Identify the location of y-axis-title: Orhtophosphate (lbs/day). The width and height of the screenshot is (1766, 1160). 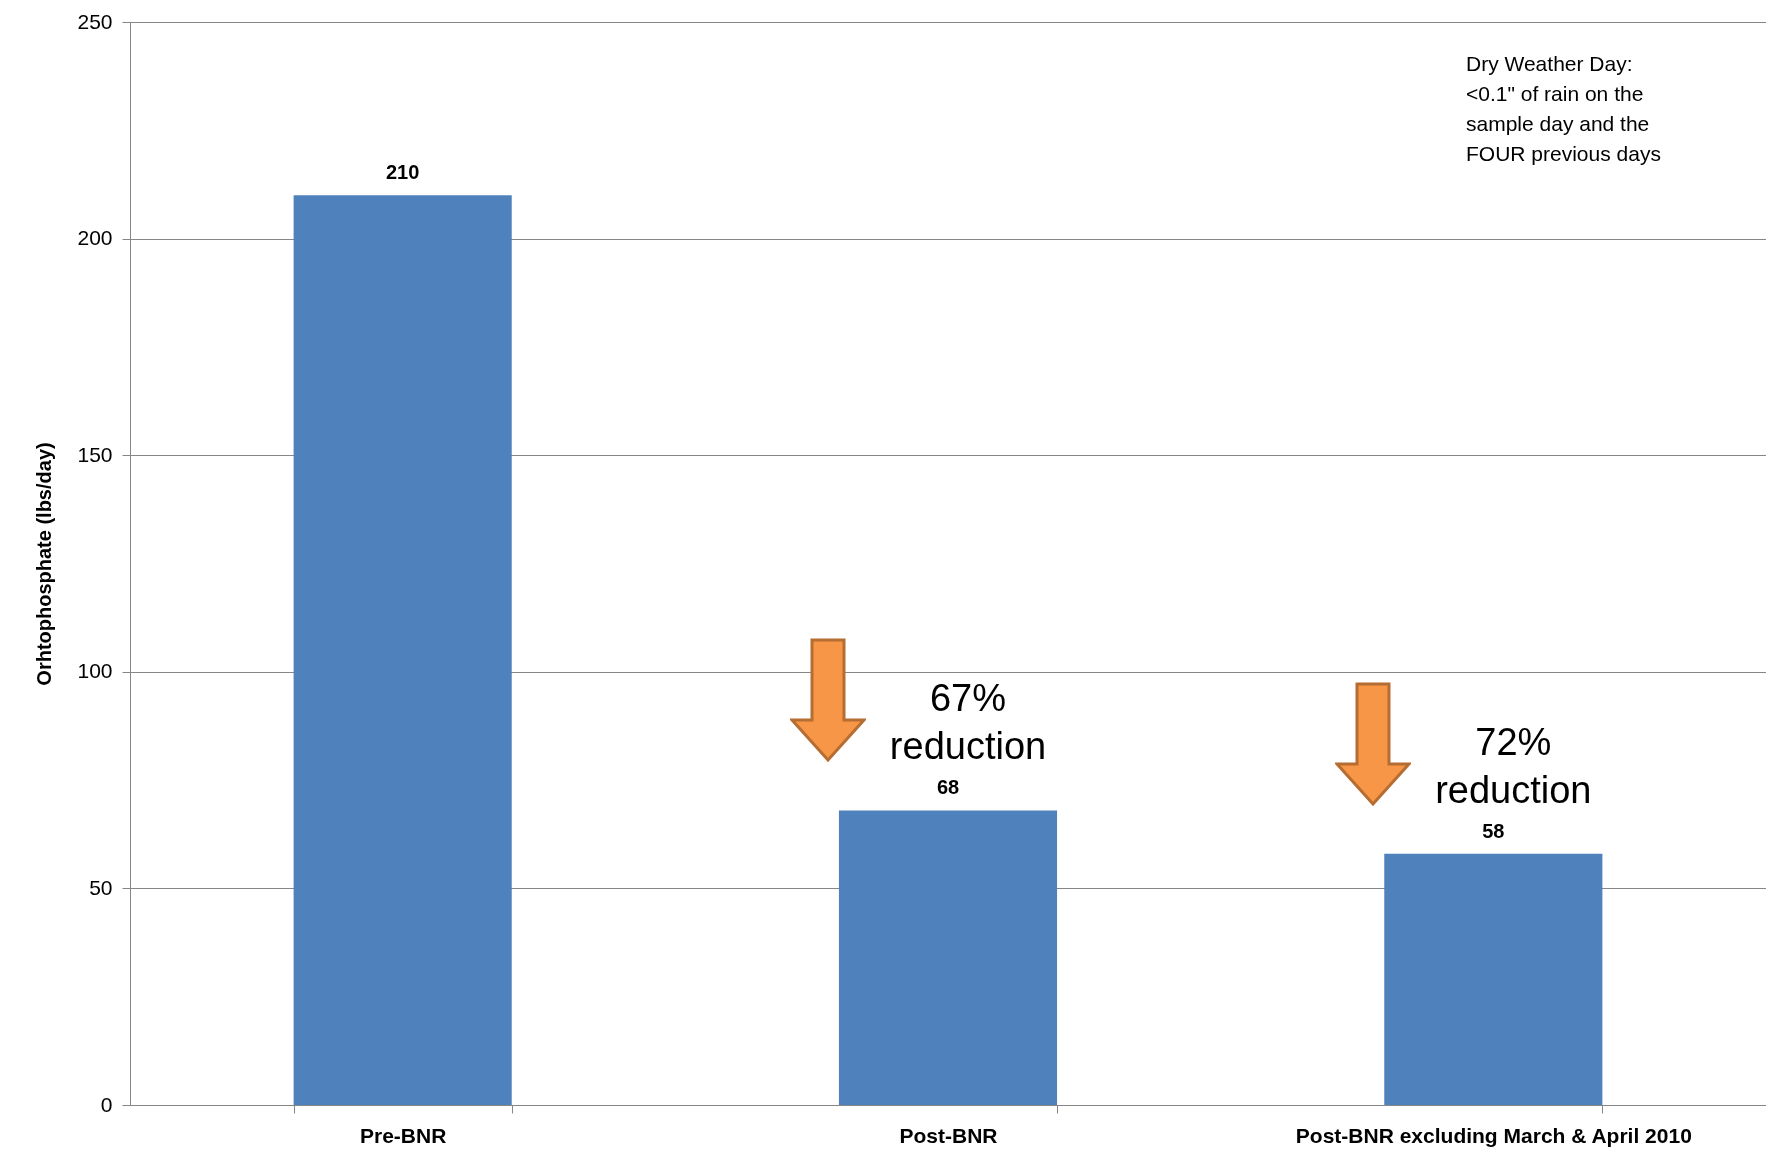
(44, 564).